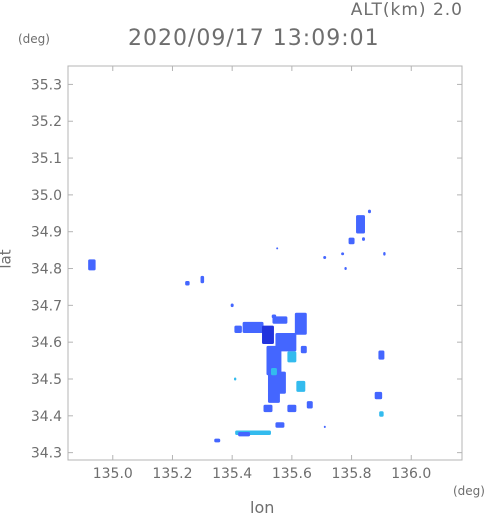 Image resolution: width=491 pixels, height=521 pixels. What do you see at coordinates (46, 122) in the screenshot?
I see `y-tick-label: 35.2` at bounding box center [46, 122].